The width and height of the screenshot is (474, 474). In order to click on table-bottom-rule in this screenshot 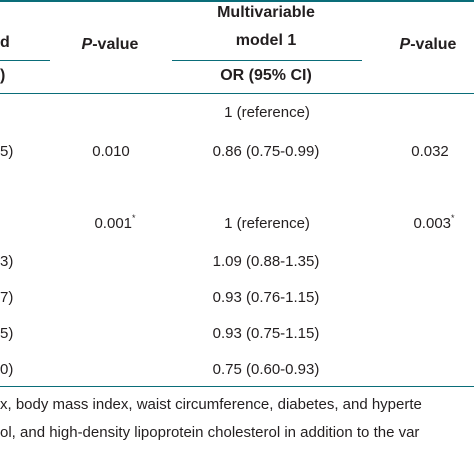, I will do `click(237, 386)`.